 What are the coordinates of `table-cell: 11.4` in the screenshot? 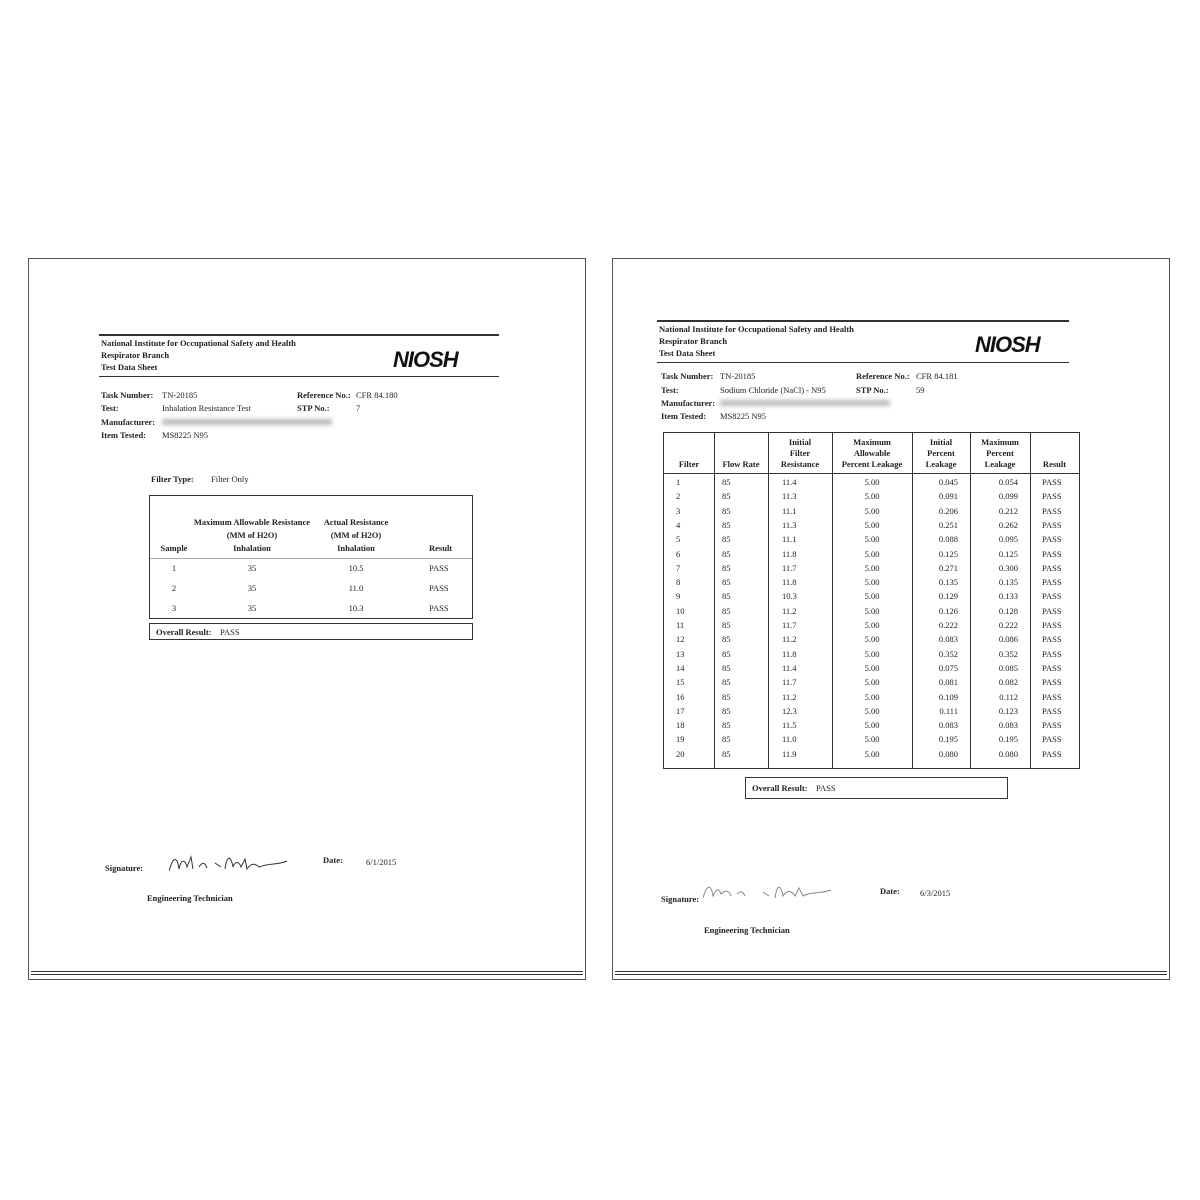 It's located at (789, 667).